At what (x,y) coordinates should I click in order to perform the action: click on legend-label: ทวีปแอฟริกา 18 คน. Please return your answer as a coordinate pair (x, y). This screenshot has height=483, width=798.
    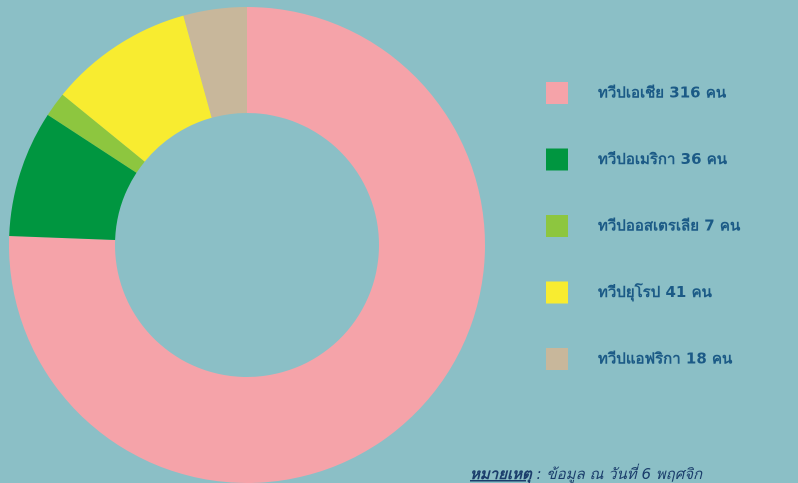
    Looking at the image, I should click on (665, 359).